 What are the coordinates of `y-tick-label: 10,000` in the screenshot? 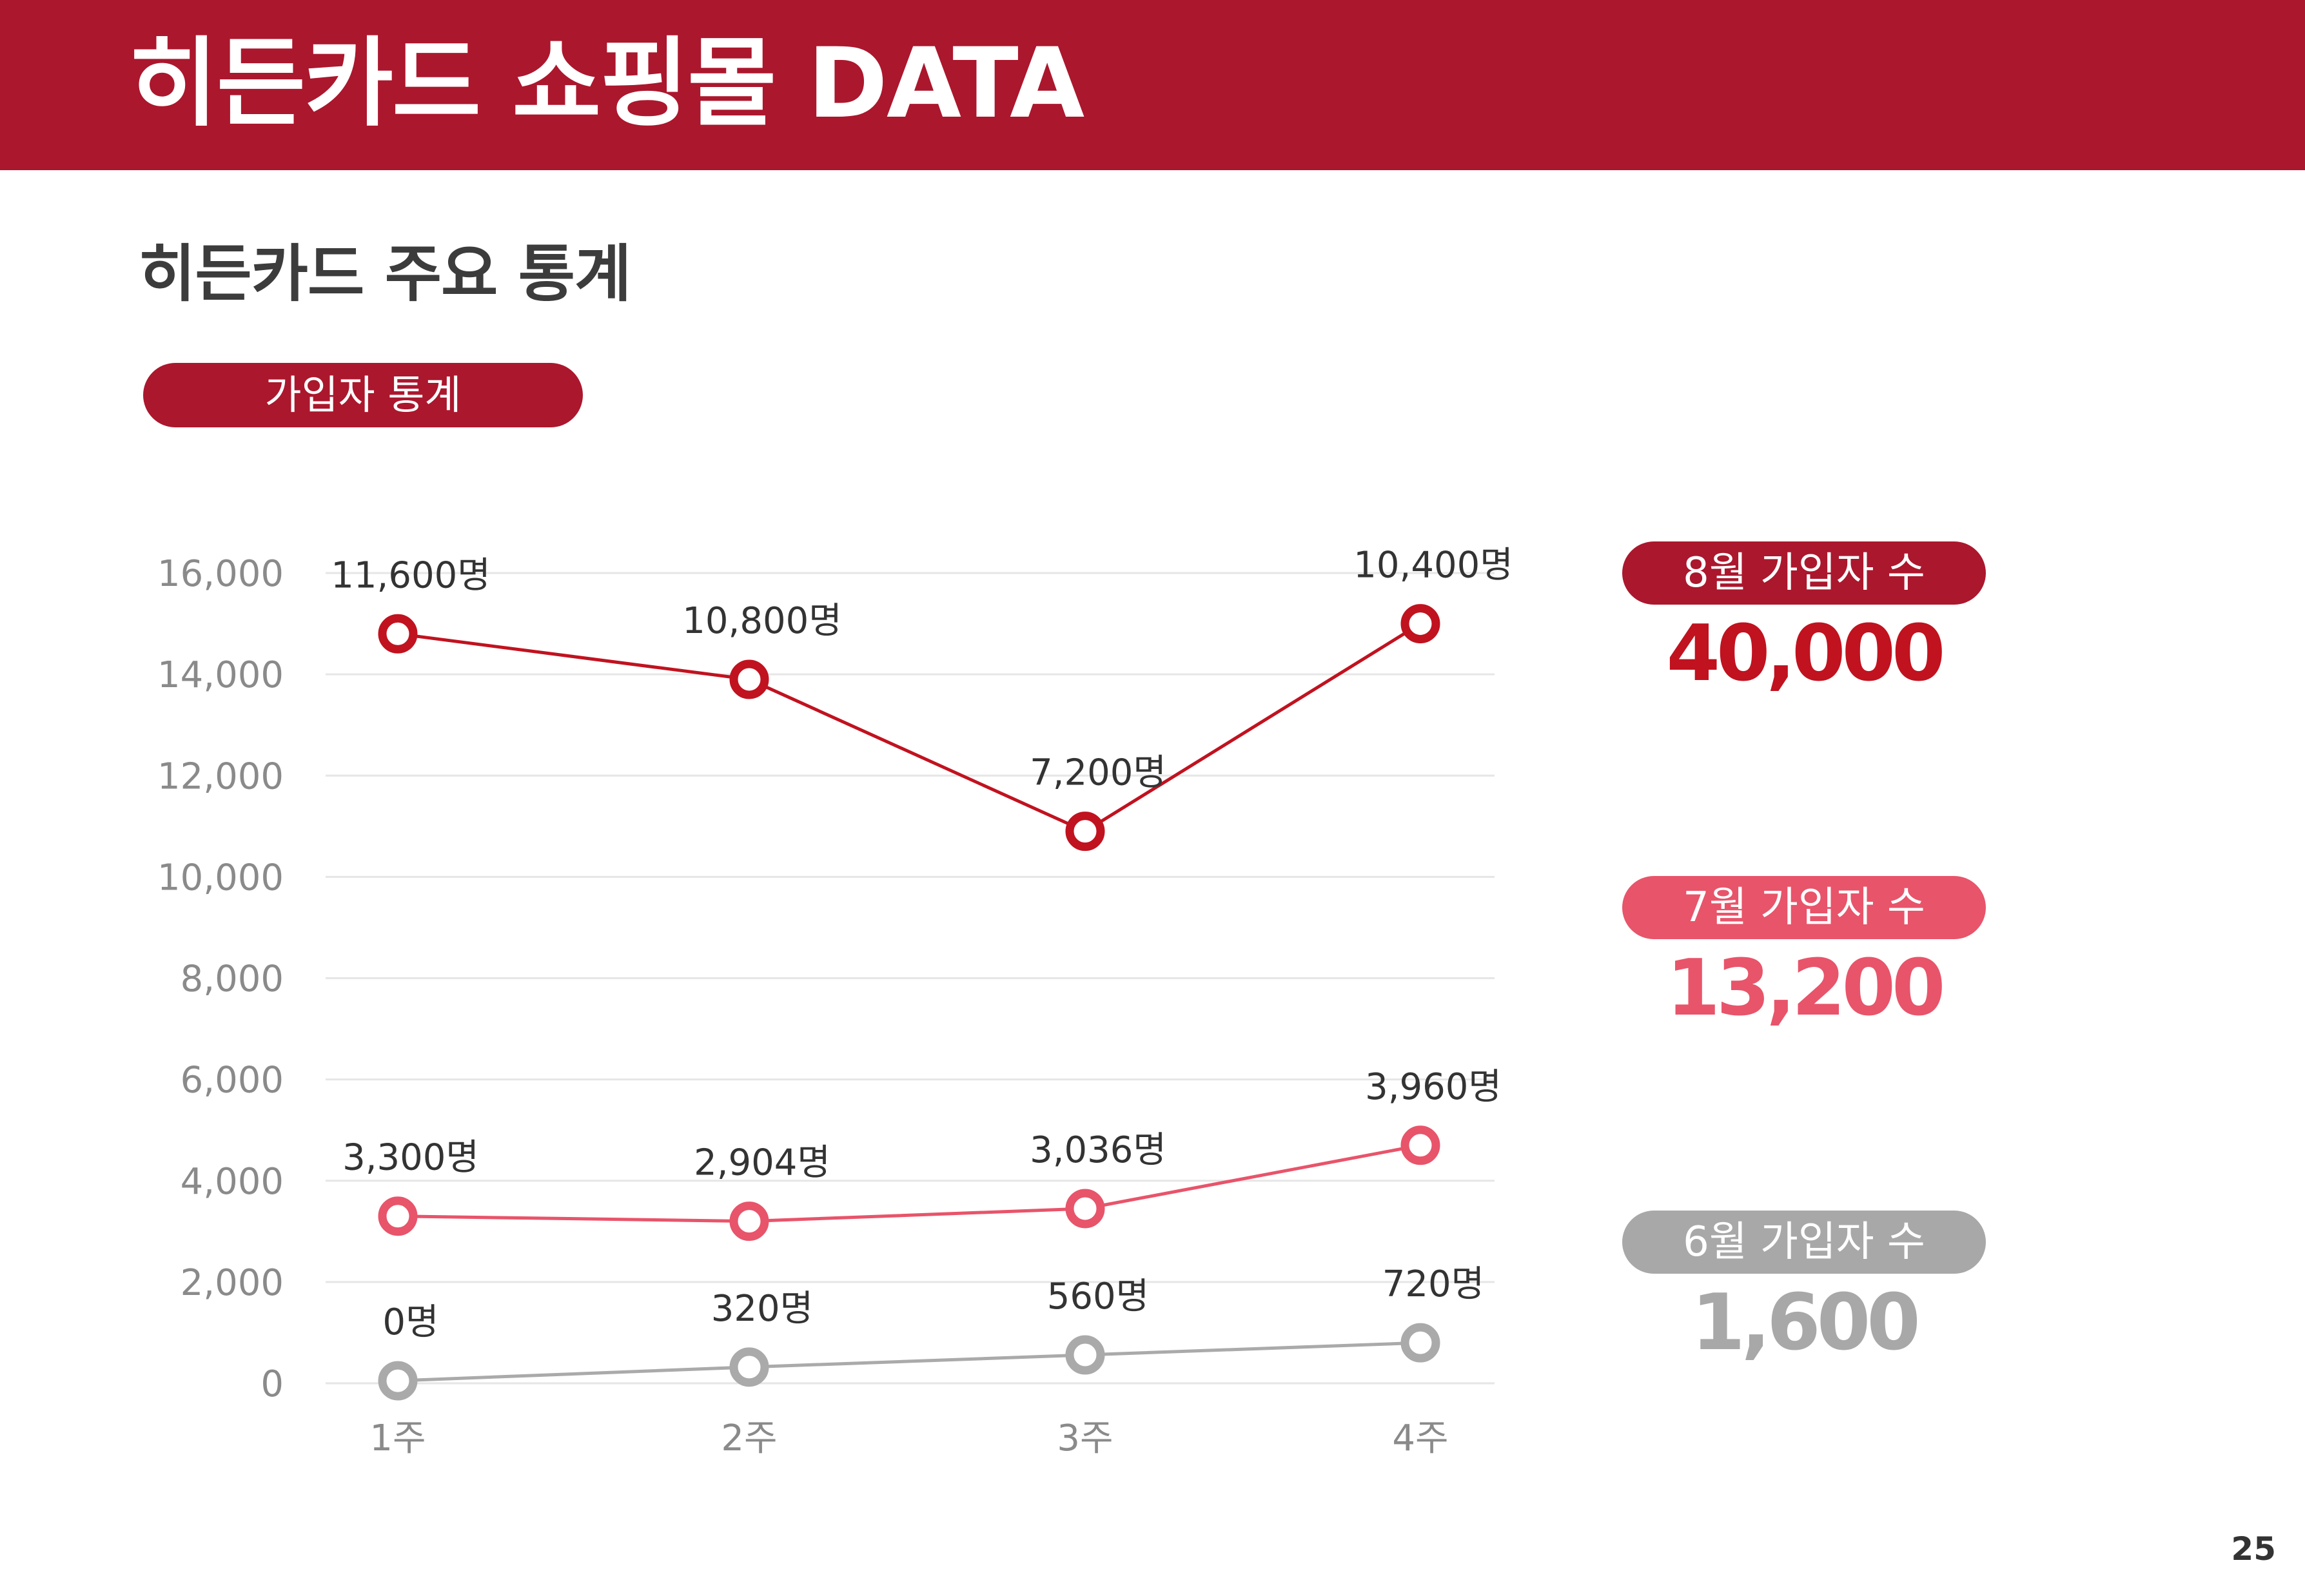 It's located at (220, 878).